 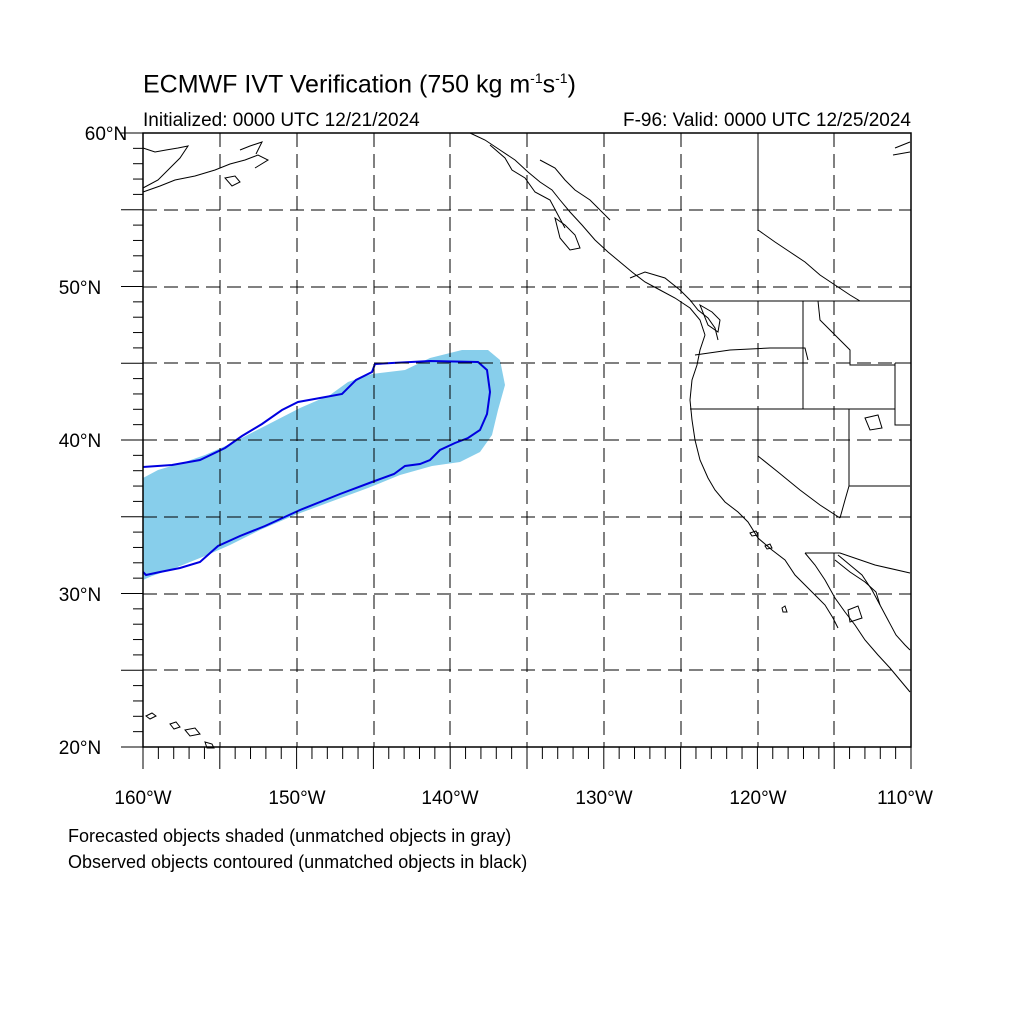 I want to click on lon-label-130w: 130°W, so click(x=603, y=798).